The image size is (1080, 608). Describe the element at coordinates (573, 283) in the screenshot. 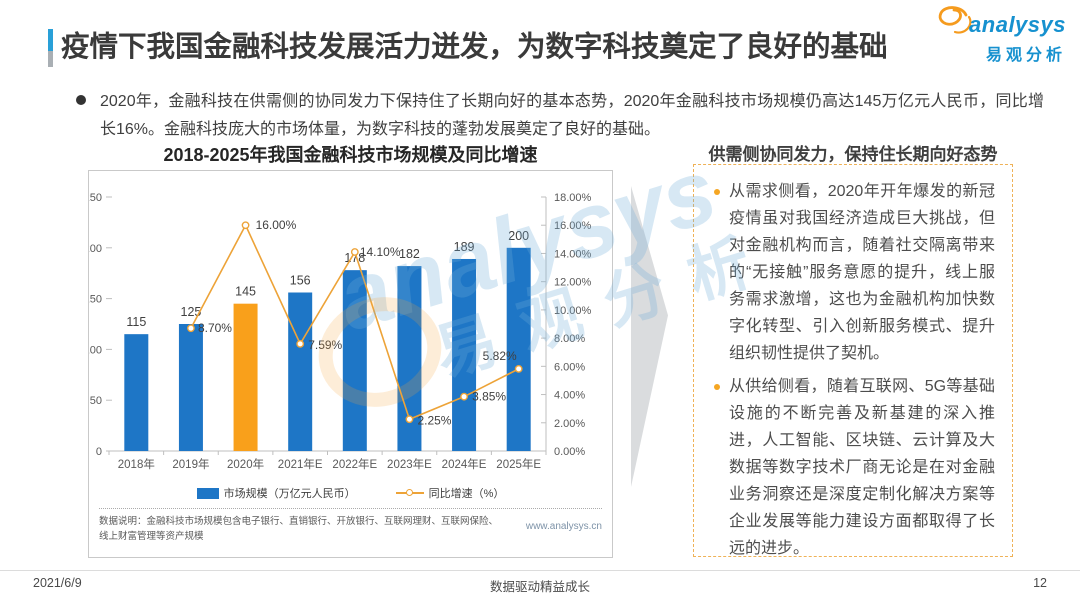

I see `svg-text: 12.00%` at that location.